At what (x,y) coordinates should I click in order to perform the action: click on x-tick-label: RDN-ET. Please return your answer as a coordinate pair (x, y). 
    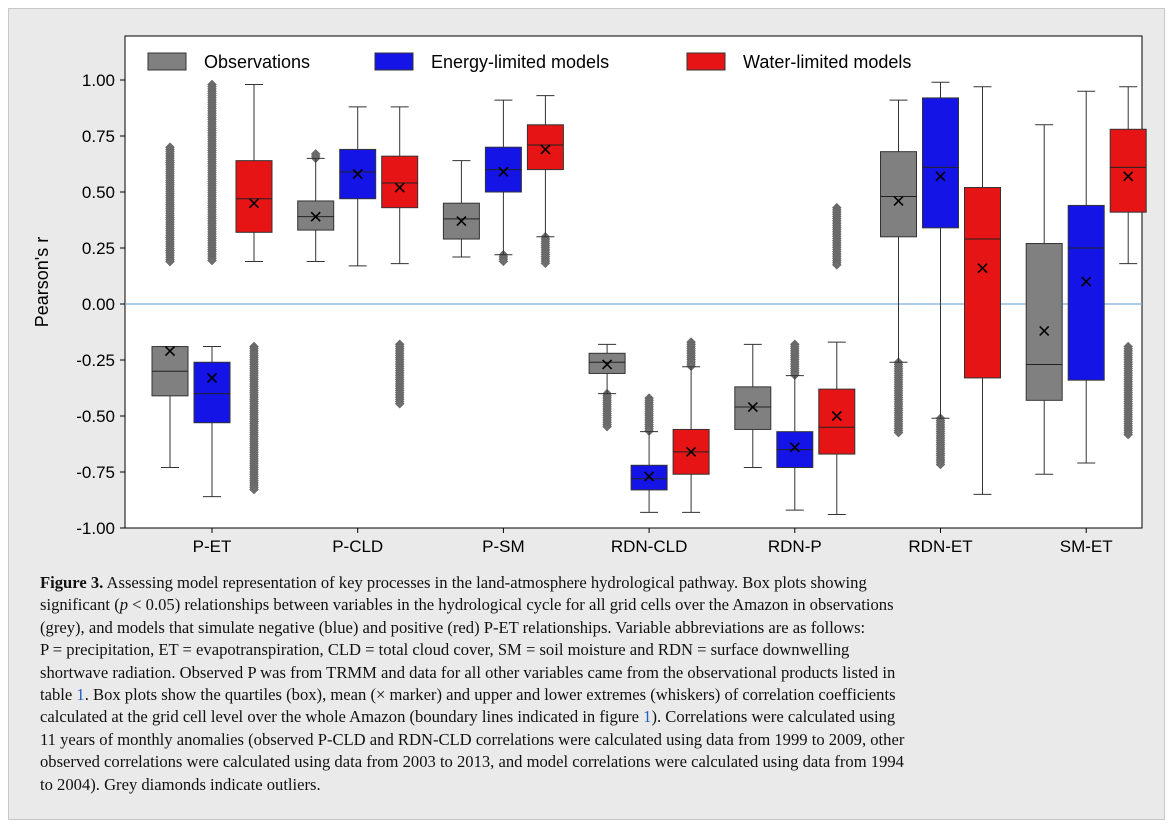
    Looking at the image, I should click on (940, 546).